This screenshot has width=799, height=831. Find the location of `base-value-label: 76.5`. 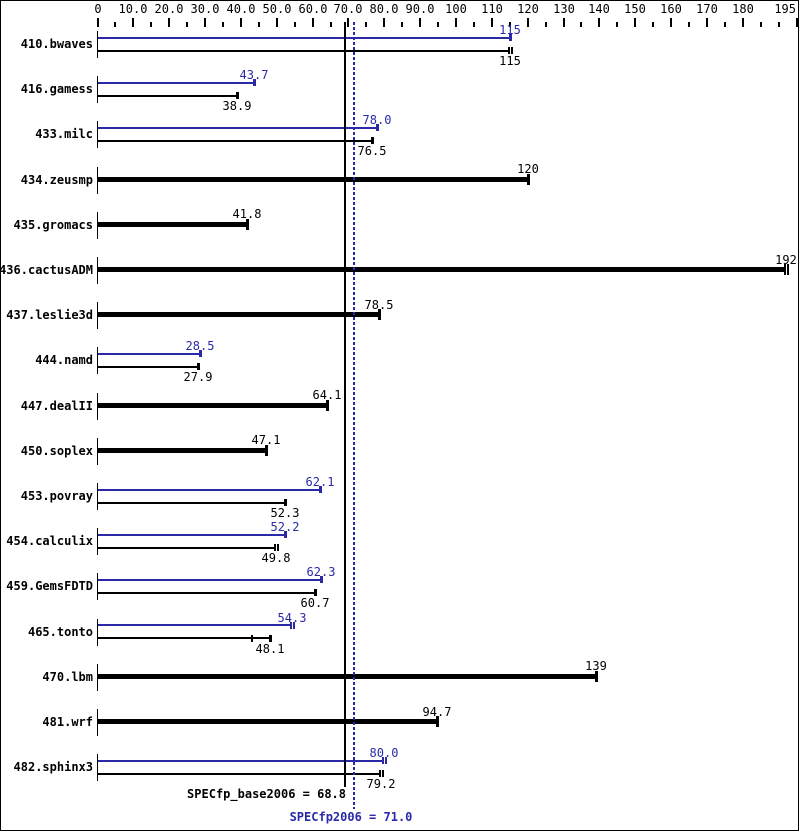

base-value-label: 76.5 is located at coordinates (372, 151).